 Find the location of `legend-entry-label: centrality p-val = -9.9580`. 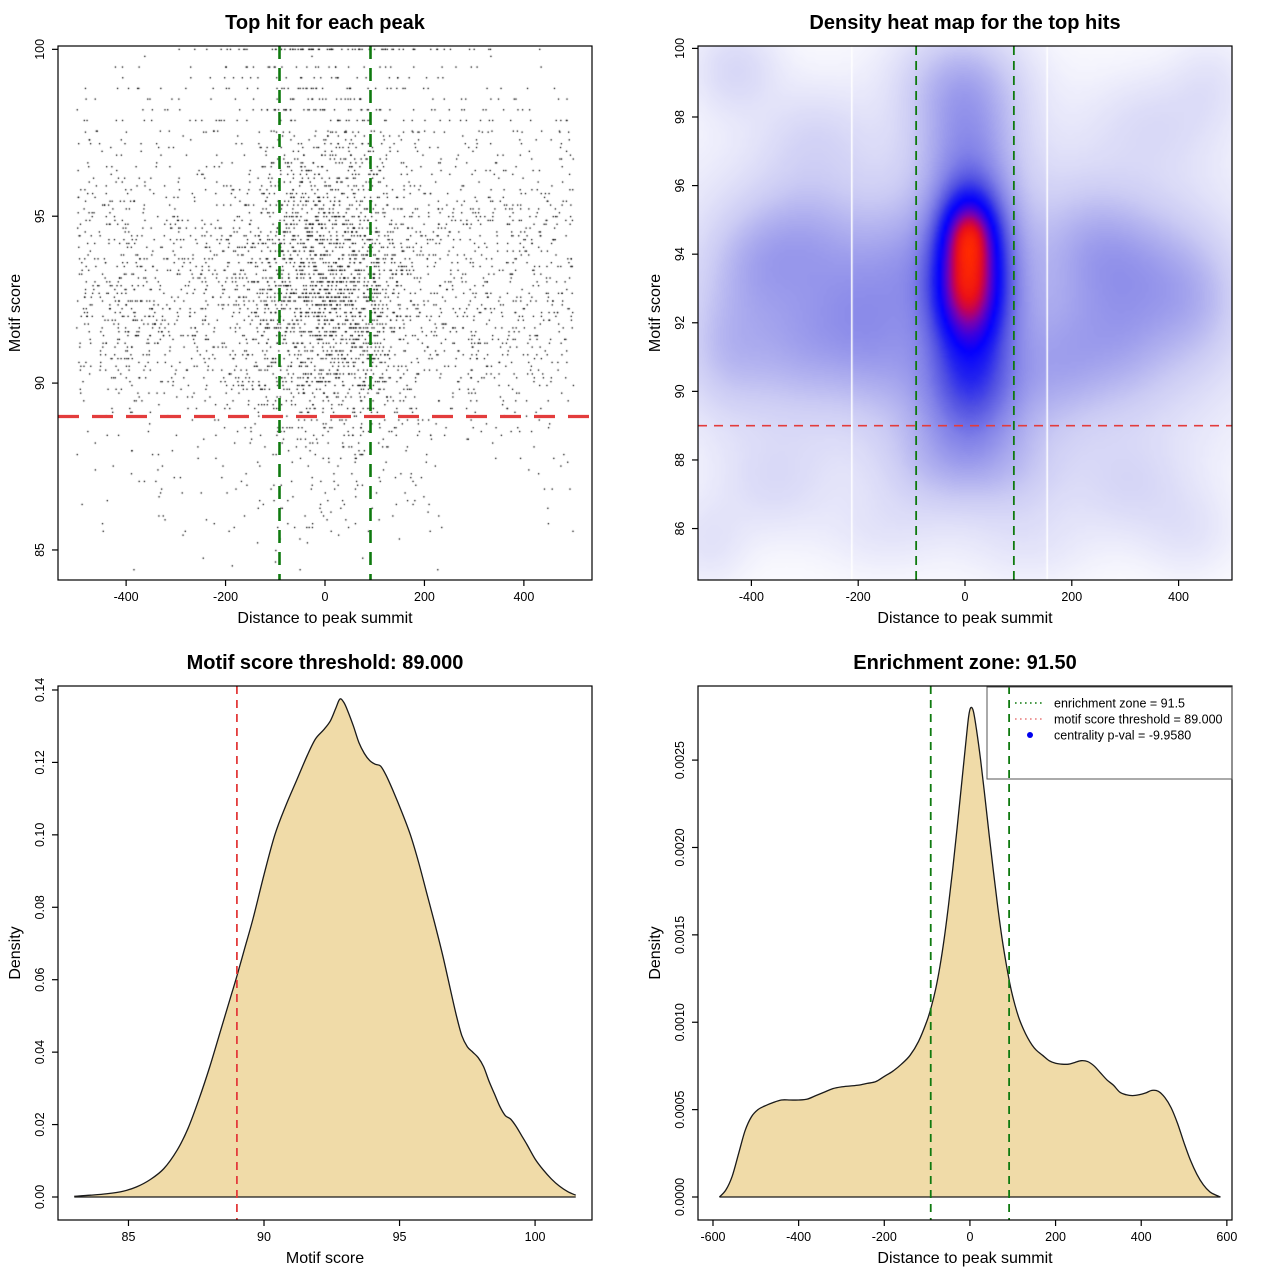

legend-entry-label: centrality p-val = -9.9580 is located at coordinates (1122, 736).